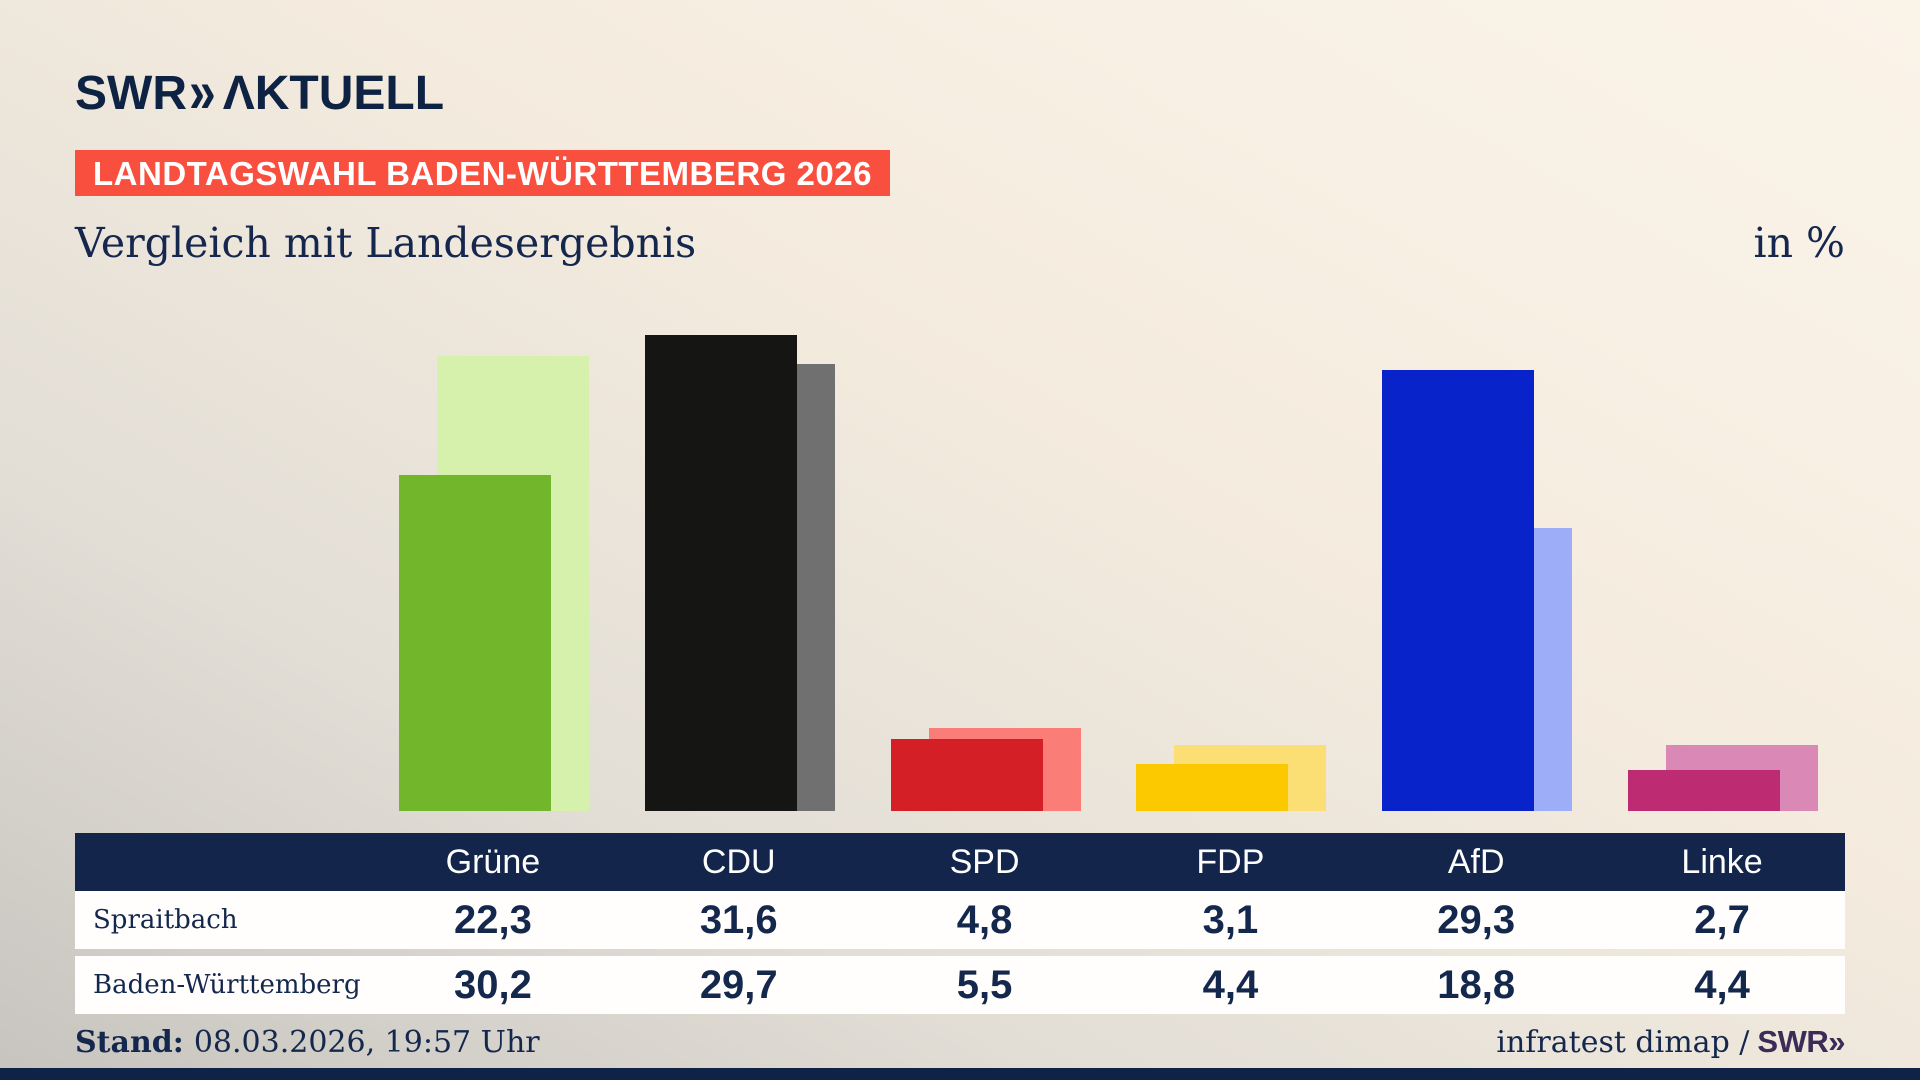 Image resolution: width=1920 pixels, height=1080 pixels. Describe the element at coordinates (366, 1042) in the screenshot. I see `stand-value: 08.03.2026, 19:57 Uhr` at that location.